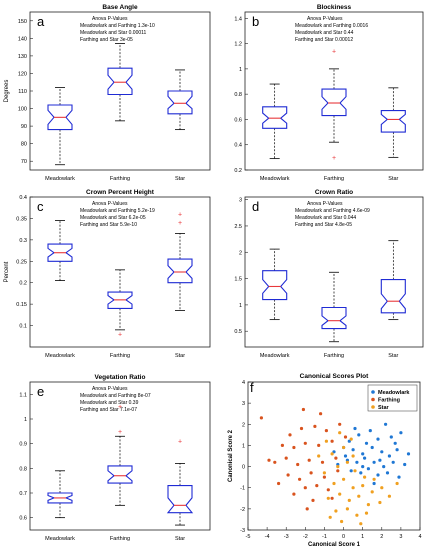  Describe the element at coordinates (381, 537) in the screenshot. I see `x-tick-label: 2` at that location.